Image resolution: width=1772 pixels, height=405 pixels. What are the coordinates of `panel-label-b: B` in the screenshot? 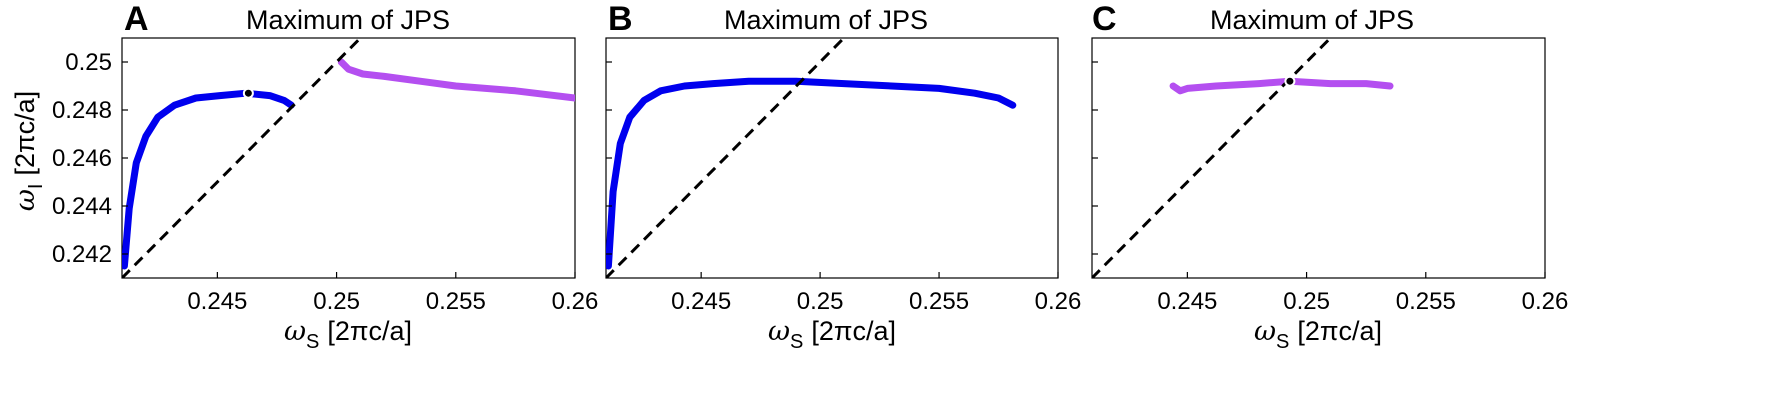 It's located at (620, 19).